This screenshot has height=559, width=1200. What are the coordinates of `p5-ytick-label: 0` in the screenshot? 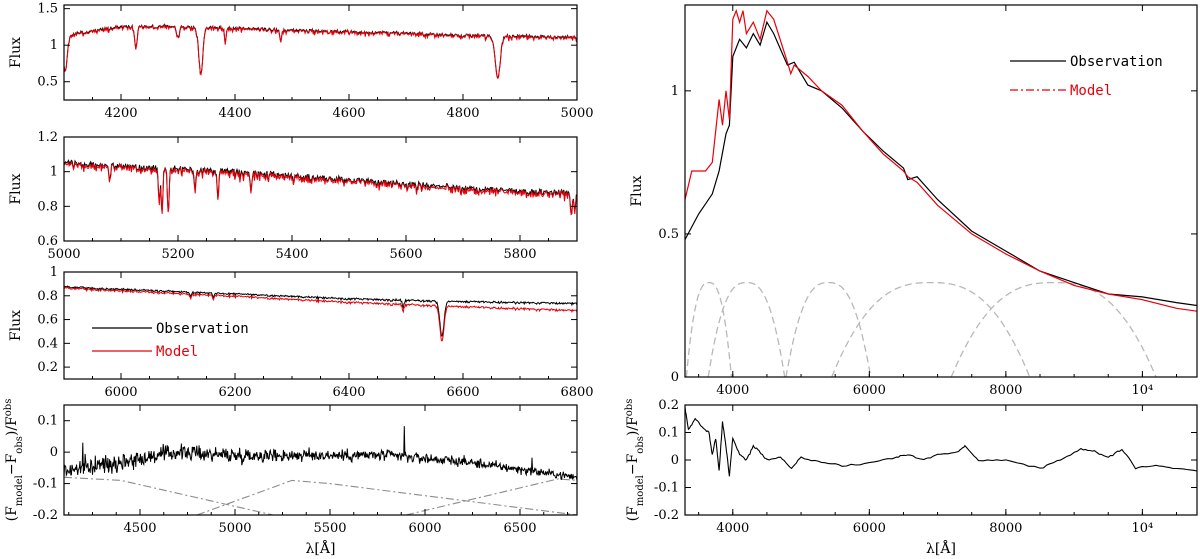 It's located at (675, 377).